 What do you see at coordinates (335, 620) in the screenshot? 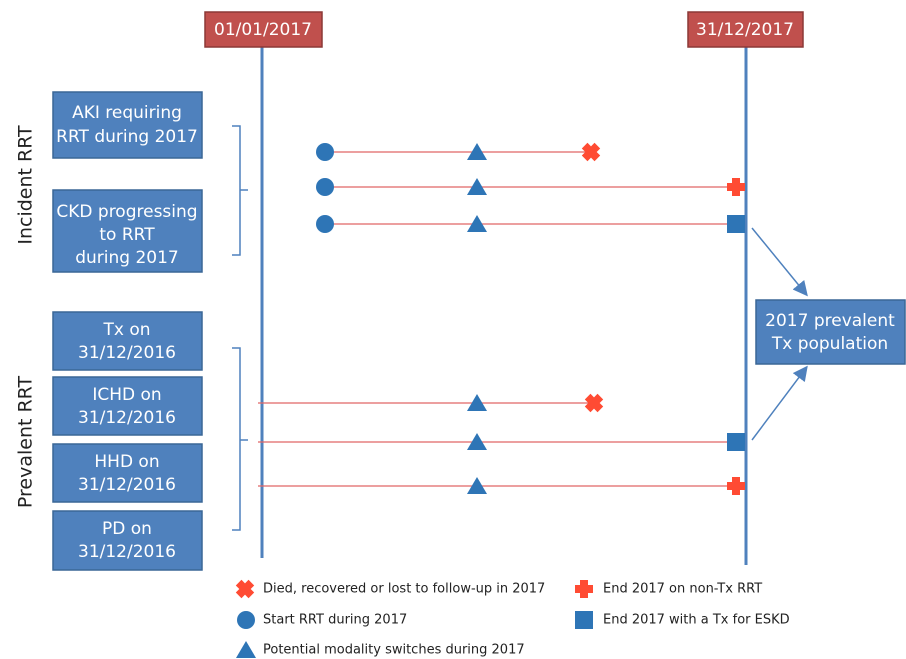
I see `legend-text: Start RRT during 2017` at bounding box center [335, 620].